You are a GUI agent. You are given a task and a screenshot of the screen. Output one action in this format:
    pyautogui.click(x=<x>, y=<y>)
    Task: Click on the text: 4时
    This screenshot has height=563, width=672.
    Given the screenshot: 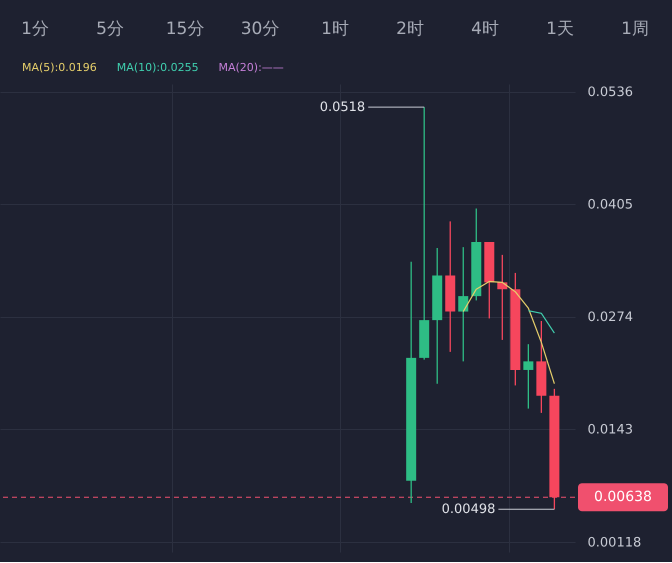 What is the action you would take?
    pyautogui.click(x=485, y=29)
    